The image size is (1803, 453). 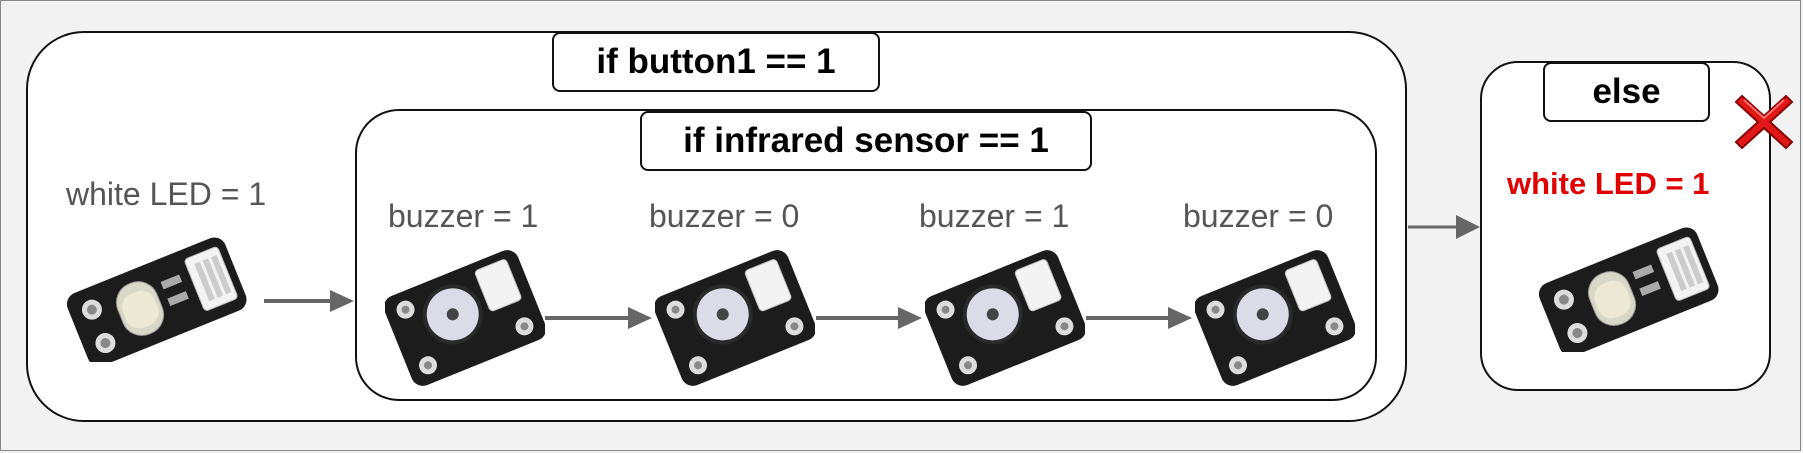 I want to click on arrow-step2-to-step3, so click(x=869, y=318).